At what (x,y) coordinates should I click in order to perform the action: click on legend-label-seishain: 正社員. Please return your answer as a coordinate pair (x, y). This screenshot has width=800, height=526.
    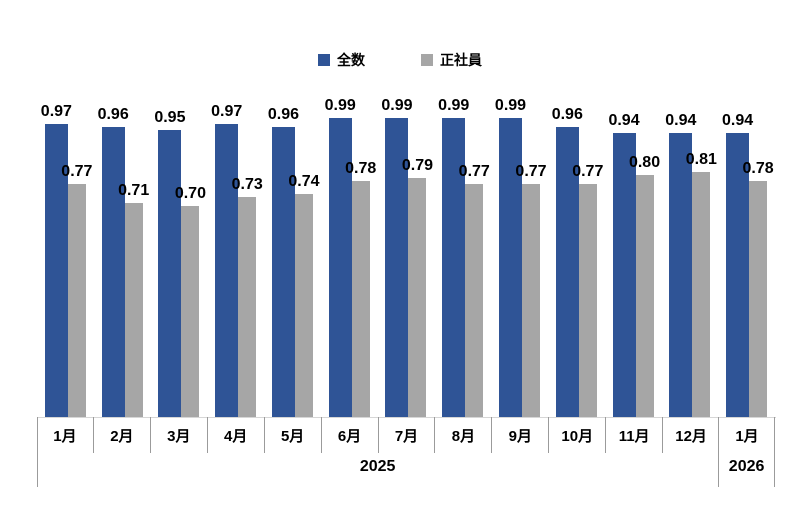
    Looking at the image, I should click on (461, 60).